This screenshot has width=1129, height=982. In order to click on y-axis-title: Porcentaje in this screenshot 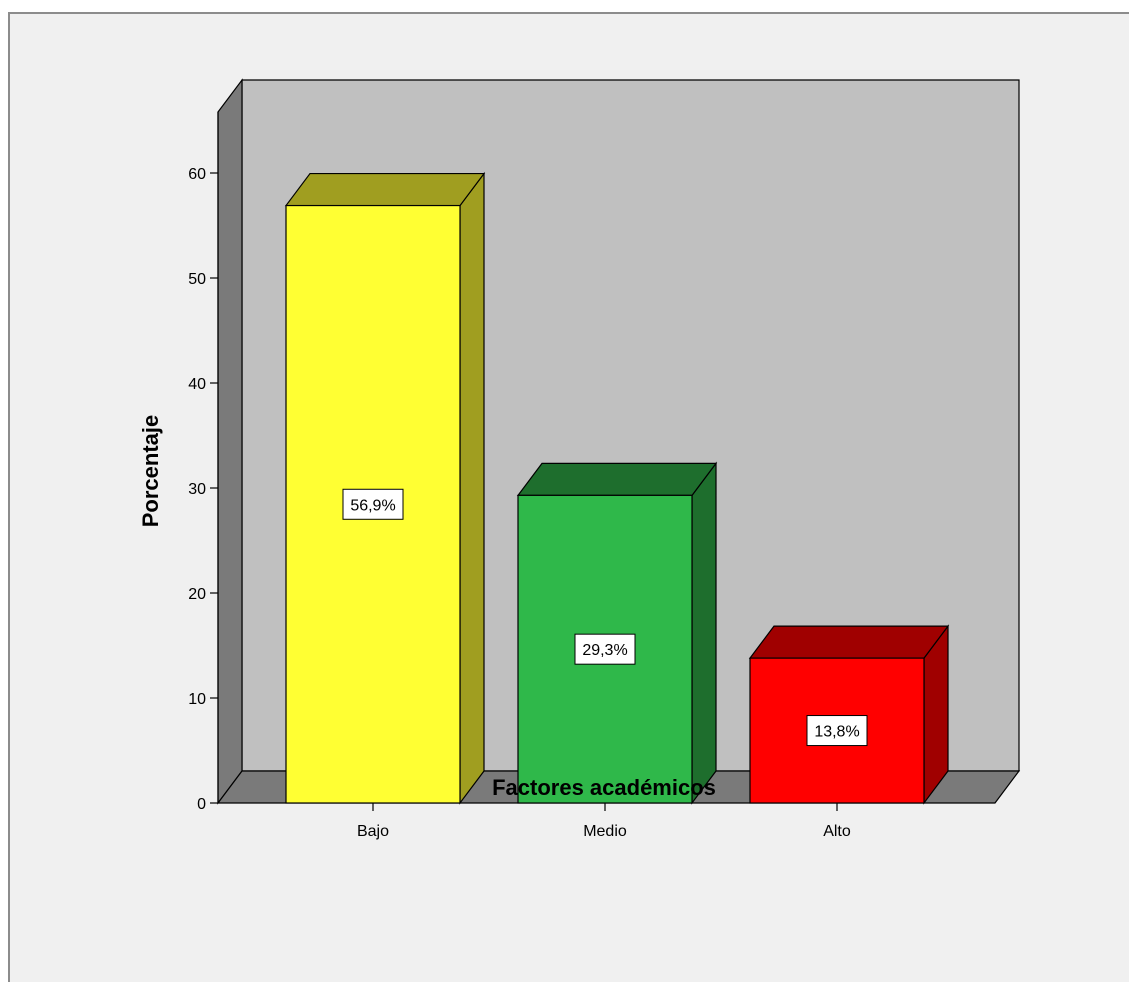, I will do `click(150, 471)`.